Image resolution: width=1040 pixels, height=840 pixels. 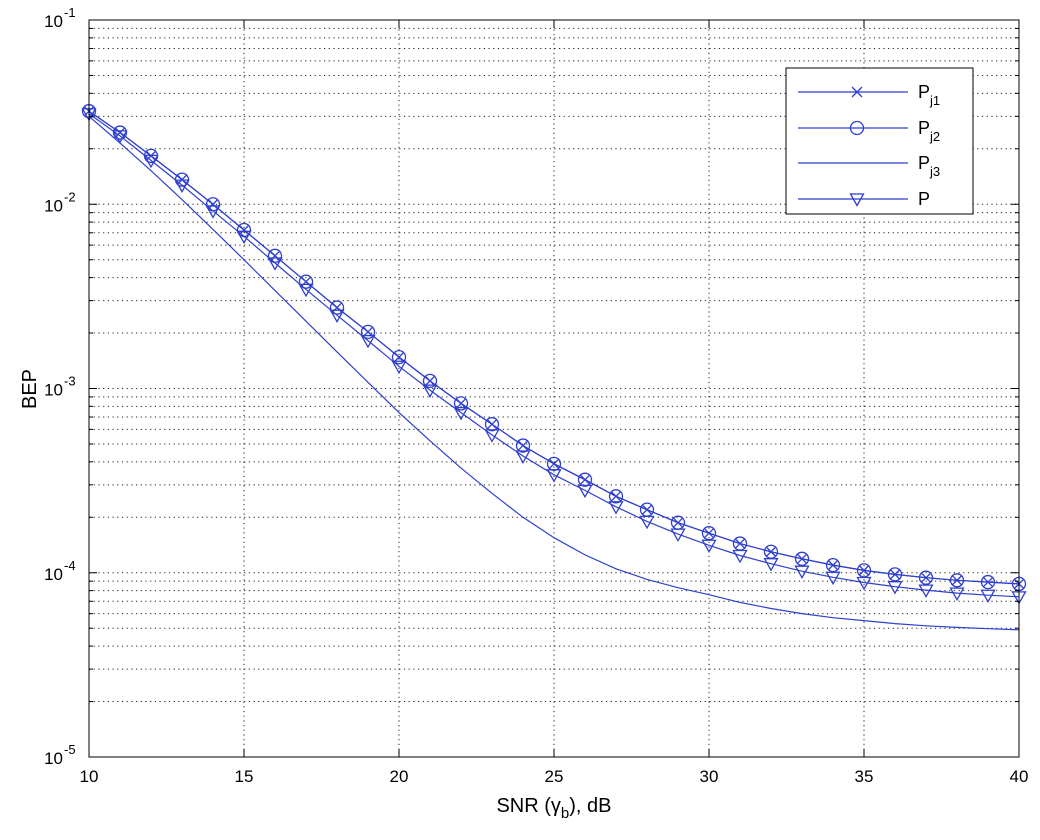 I want to click on legend-label: Pj2, so click(x=929, y=131).